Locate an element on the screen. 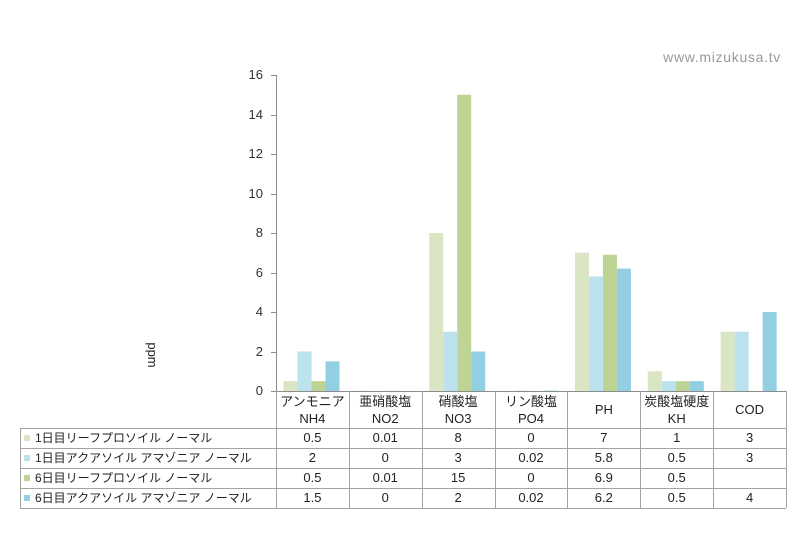  category-label: リン酸塩 PO4 is located at coordinates (530, 409).